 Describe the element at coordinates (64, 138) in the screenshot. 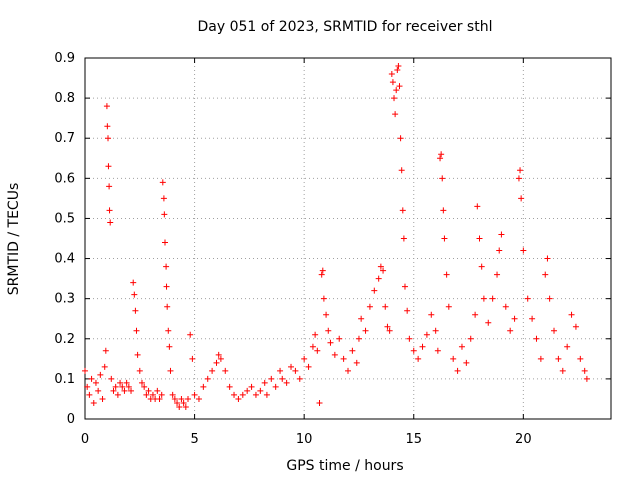

I see `y-tick-label: 0.7` at that location.